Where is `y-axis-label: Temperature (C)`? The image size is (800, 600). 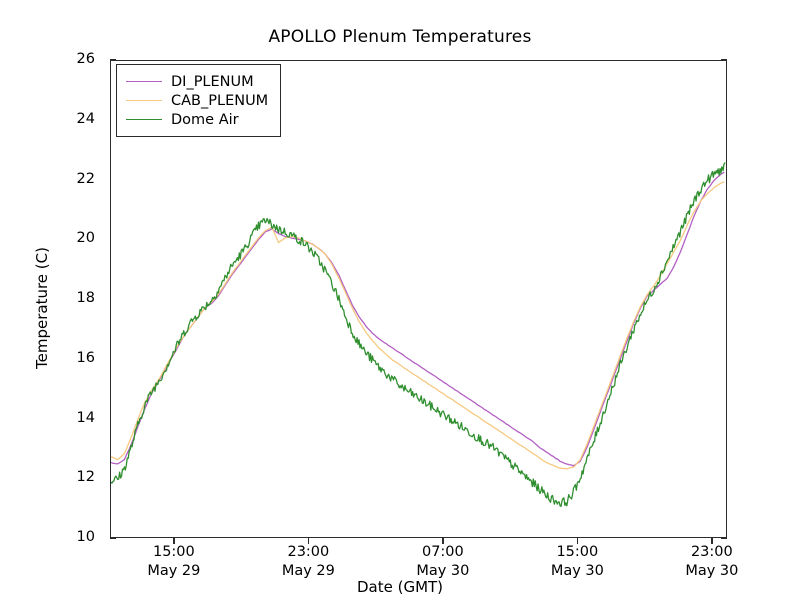
y-axis-label: Temperature (C) is located at coordinates (42, 308).